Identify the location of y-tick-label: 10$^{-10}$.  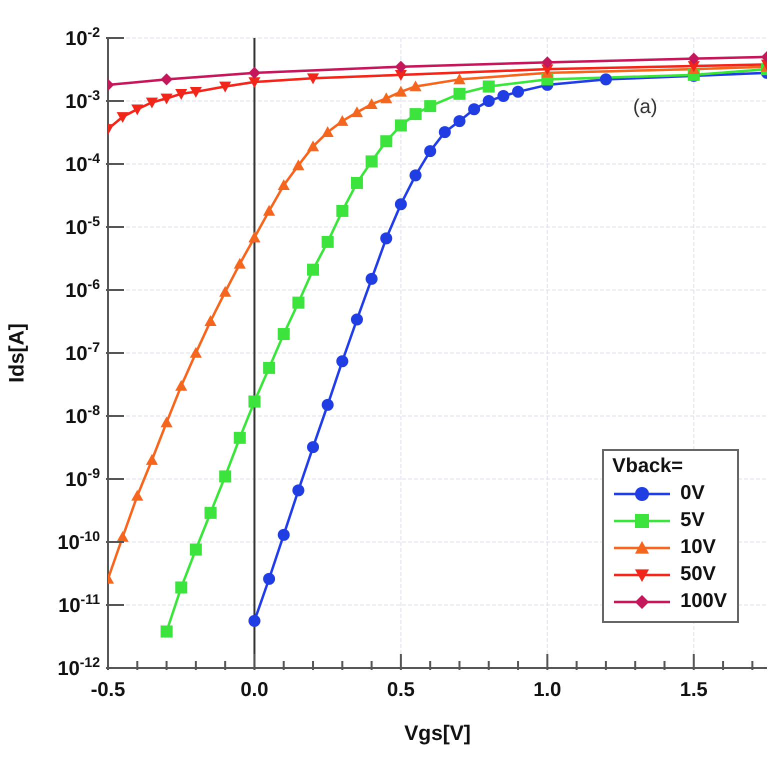
(79, 541).